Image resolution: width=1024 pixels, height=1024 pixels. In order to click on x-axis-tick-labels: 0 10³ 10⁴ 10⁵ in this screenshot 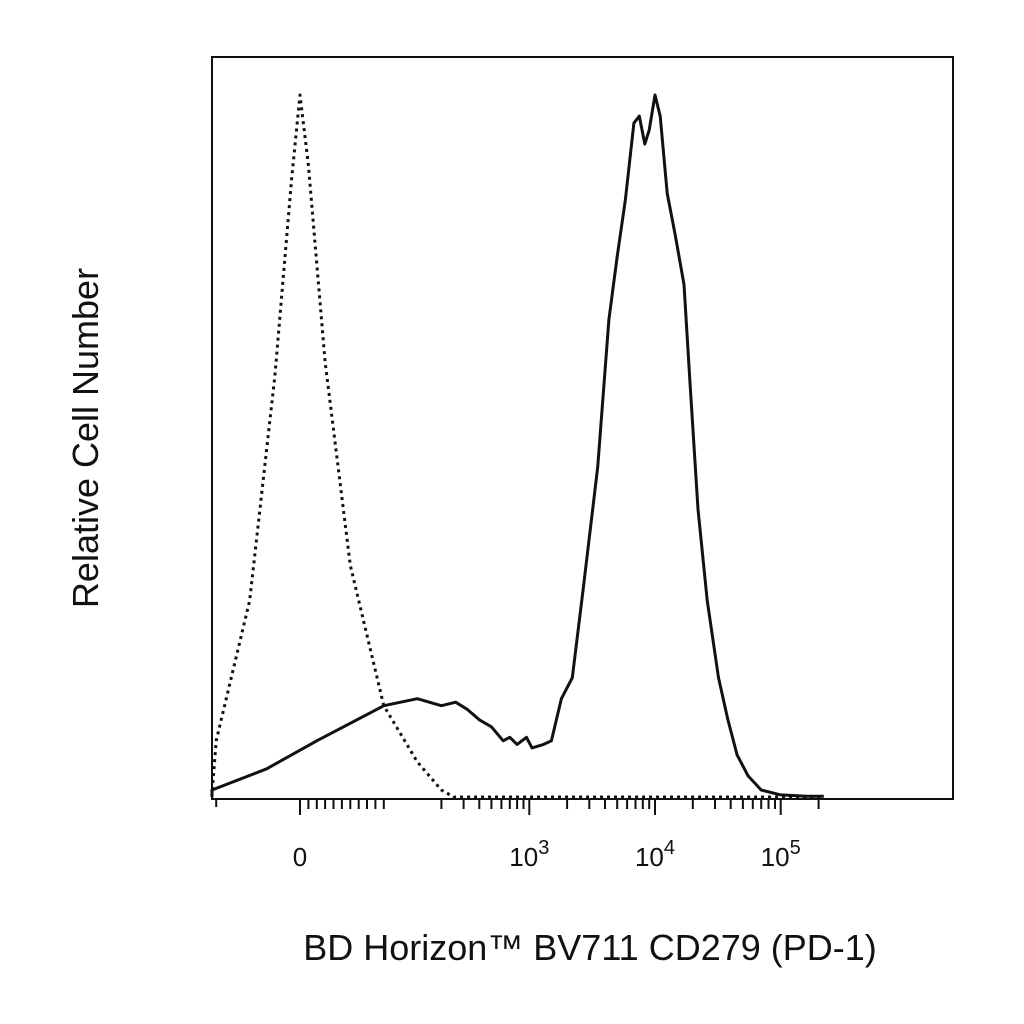, I will do `click(547, 854)`.